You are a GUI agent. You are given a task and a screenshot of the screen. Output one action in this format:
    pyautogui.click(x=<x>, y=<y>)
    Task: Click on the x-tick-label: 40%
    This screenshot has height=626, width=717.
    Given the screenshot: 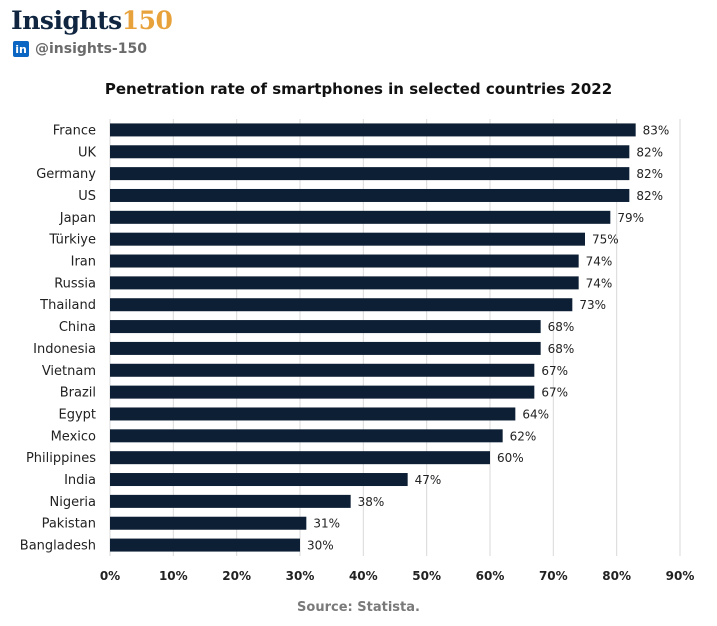 What is the action you would take?
    pyautogui.click(x=363, y=576)
    